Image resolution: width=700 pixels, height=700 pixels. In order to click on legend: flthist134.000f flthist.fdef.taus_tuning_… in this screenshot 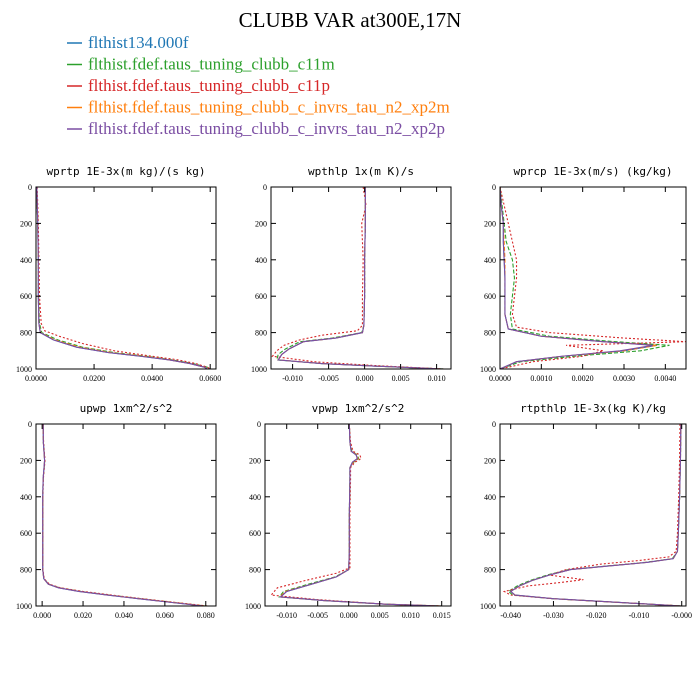, I will do `click(258, 85)`.